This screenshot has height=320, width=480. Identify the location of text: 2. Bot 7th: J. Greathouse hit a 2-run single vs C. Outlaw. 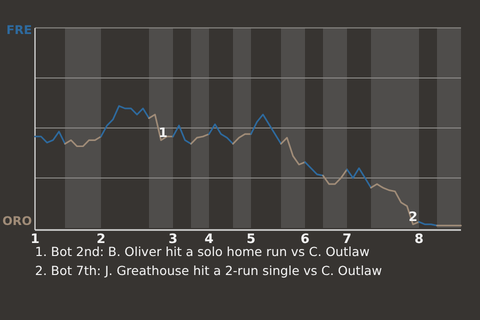
(208, 270).